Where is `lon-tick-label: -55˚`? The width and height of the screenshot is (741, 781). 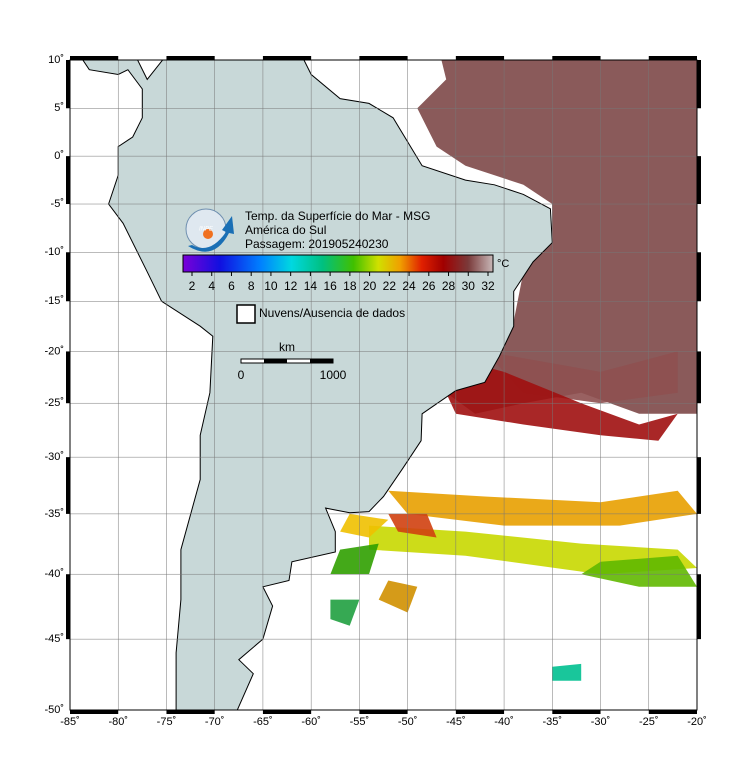 lon-tick-label: -55˚ is located at coordinates (360, 722).